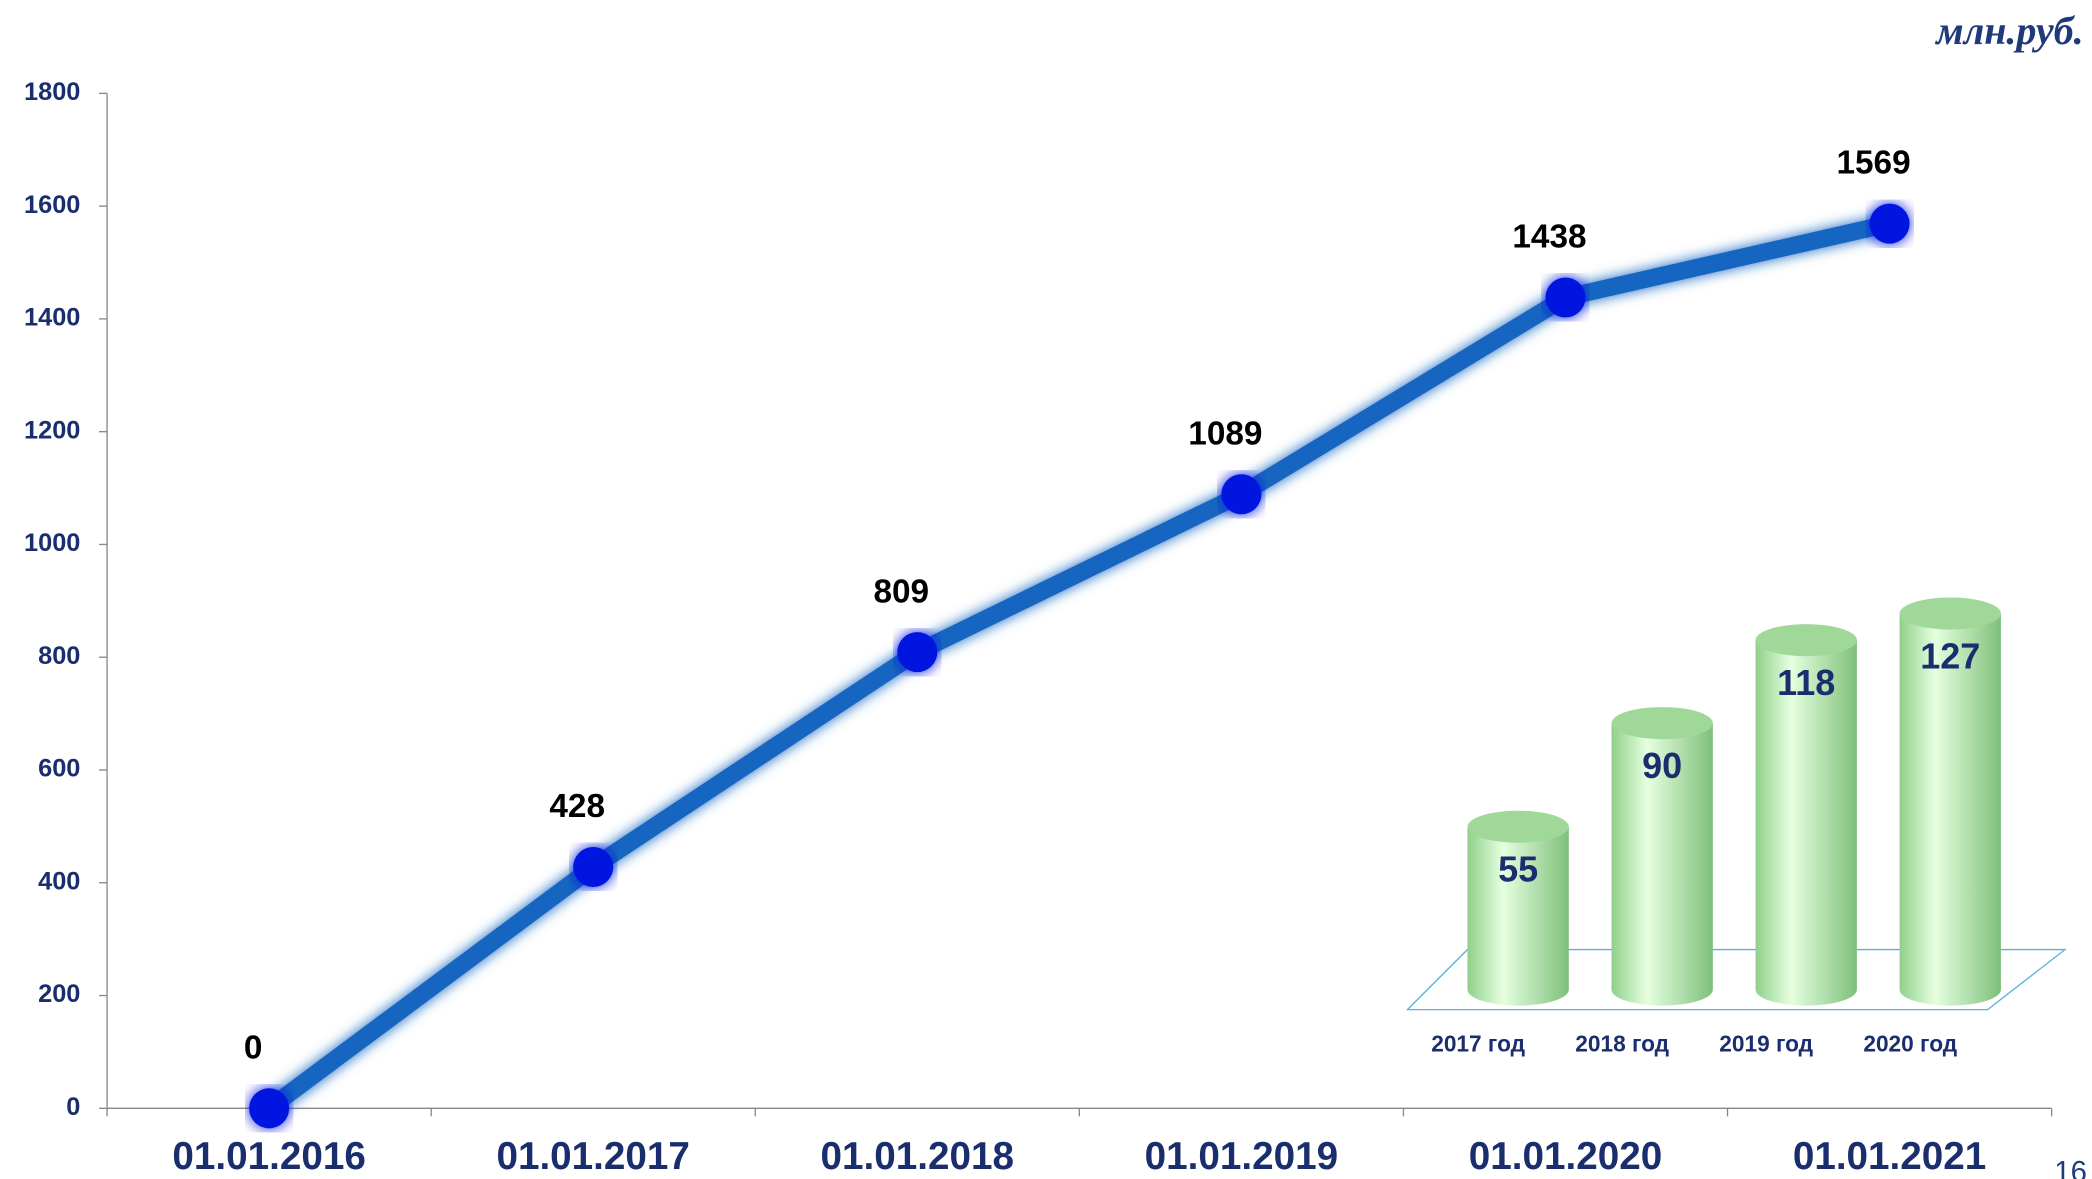  I want to click on x-tick-label: 01.01.2018, so click(917, 1156).